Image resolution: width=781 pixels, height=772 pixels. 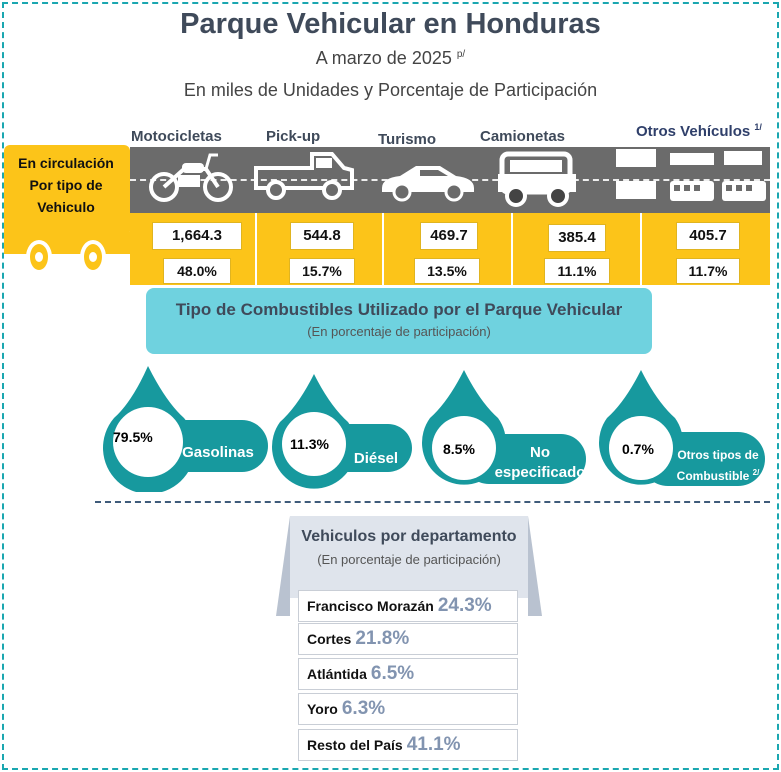 What do you see at coordinates (577, 271) in the screenshot?
I see `vehicle-pct-camionetas: 11.1%` at bounding box center [577, 271].